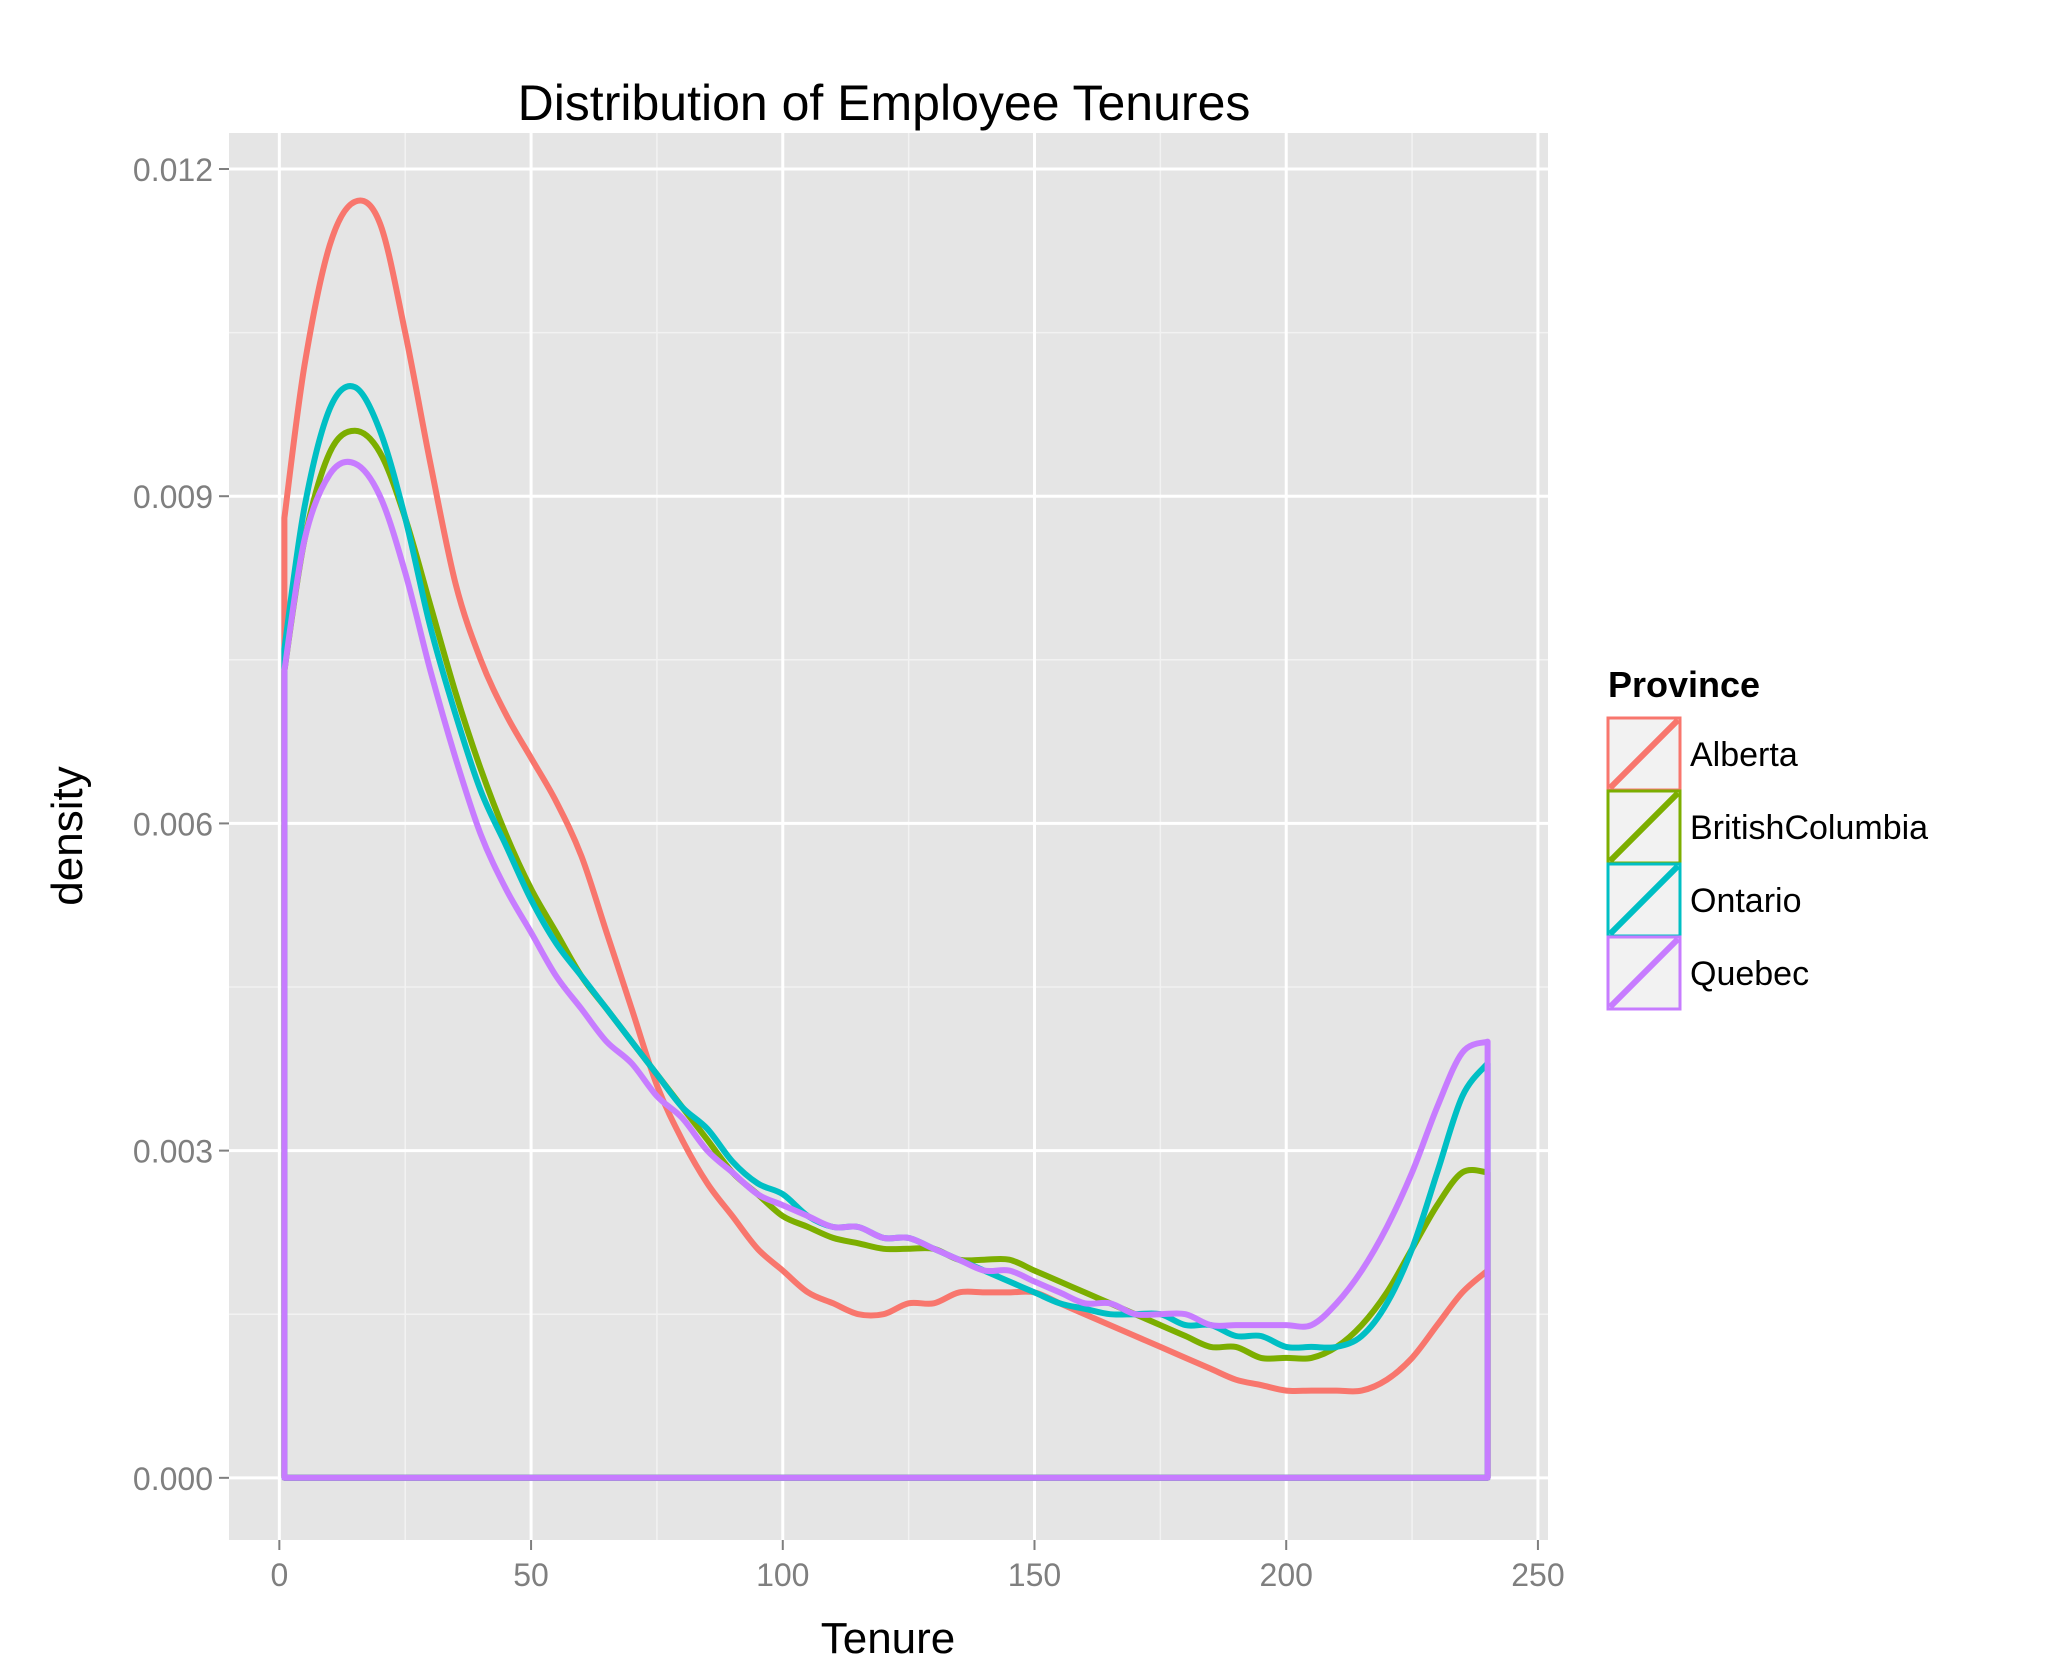  What do you see at coordinates (173, 170) in the screenshot?
I see `y-tick-label: 0.012` at bounding box center [173, 170].